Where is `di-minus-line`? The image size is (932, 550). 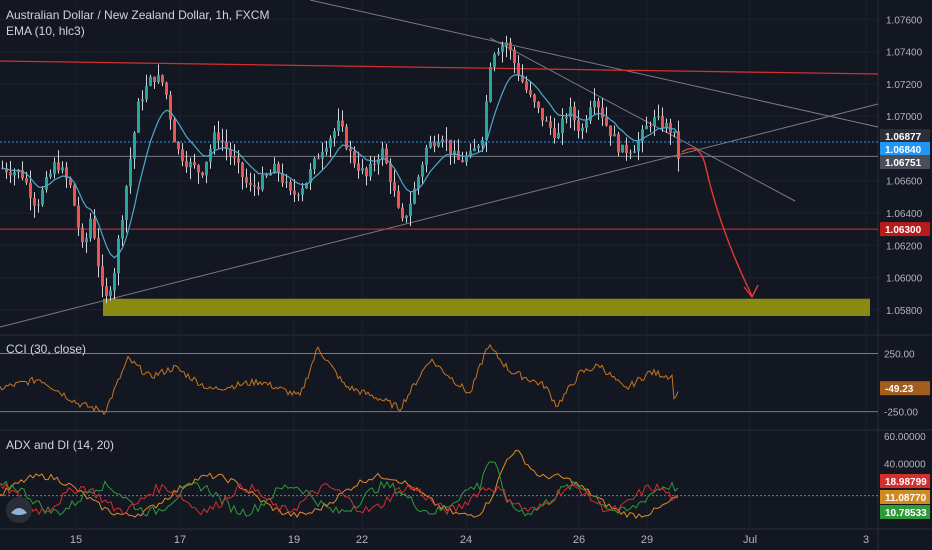 di-minus-line is located at coordinates (339, 499).